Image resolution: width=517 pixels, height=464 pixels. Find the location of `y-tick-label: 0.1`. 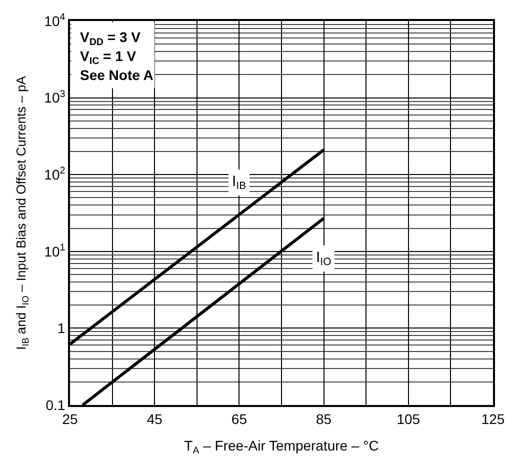

y-tick-label: 0.1 is located at coordinates (56, 404).